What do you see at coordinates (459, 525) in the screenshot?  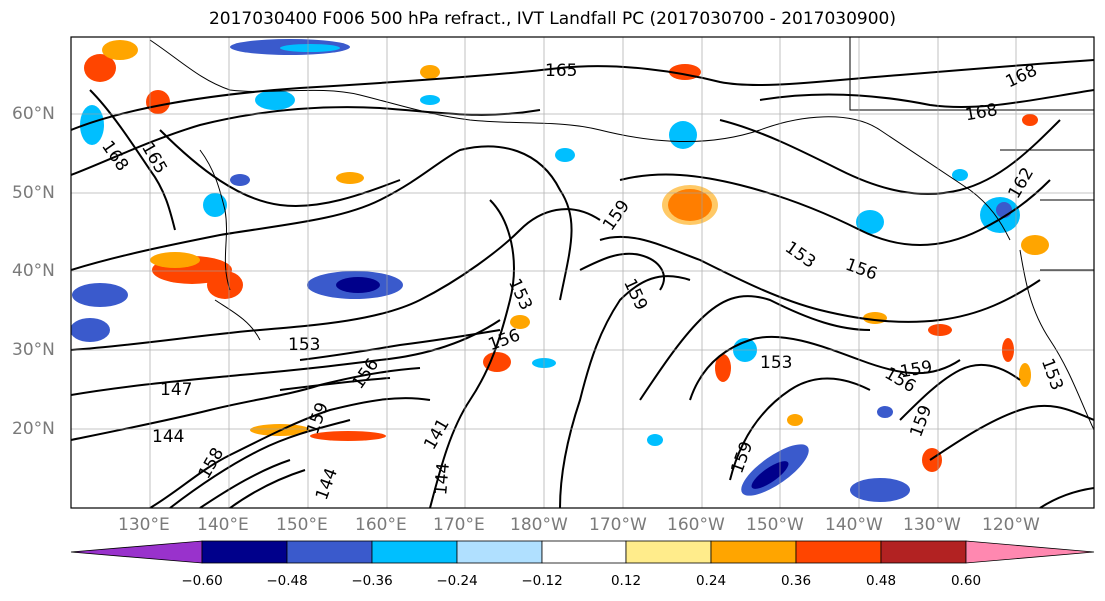 I see `lon-label: 170°E` at bounding box center [459, 525].